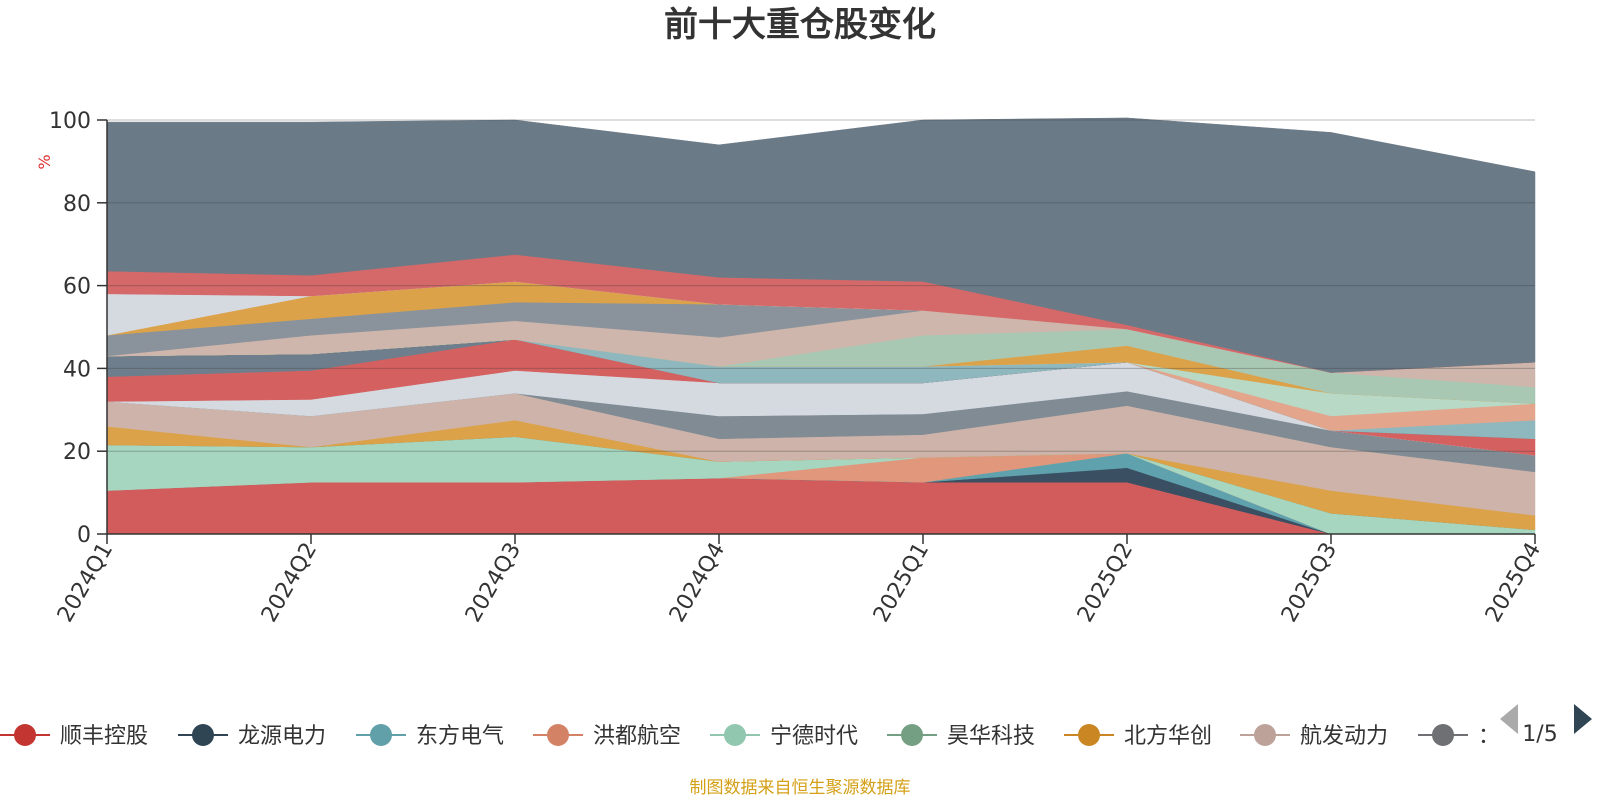  What do you see at coordinates (1168, 736) in the screenshot?
I see `legend-label: 北方华创` at bounding box center [1168, 736].